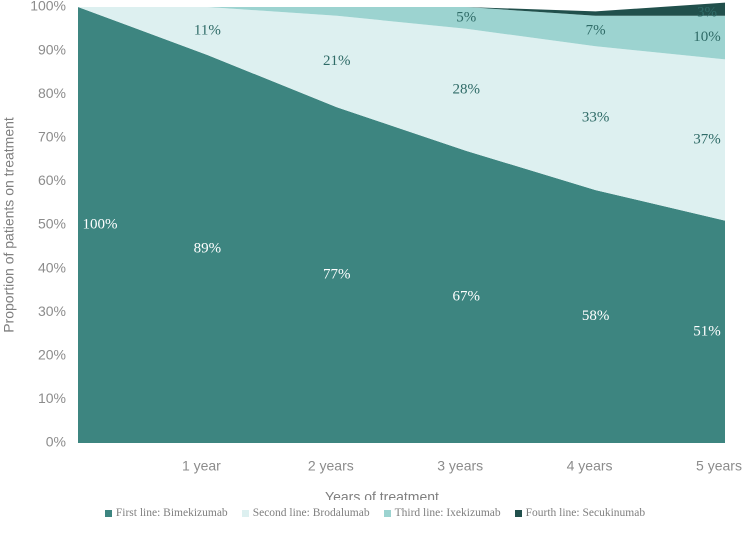 This screenshot has width=750, height=549. Describe the element at coordinates (311, 513) in the screenshot. I see `legend-label: Second line: Brodalumab` at that location.